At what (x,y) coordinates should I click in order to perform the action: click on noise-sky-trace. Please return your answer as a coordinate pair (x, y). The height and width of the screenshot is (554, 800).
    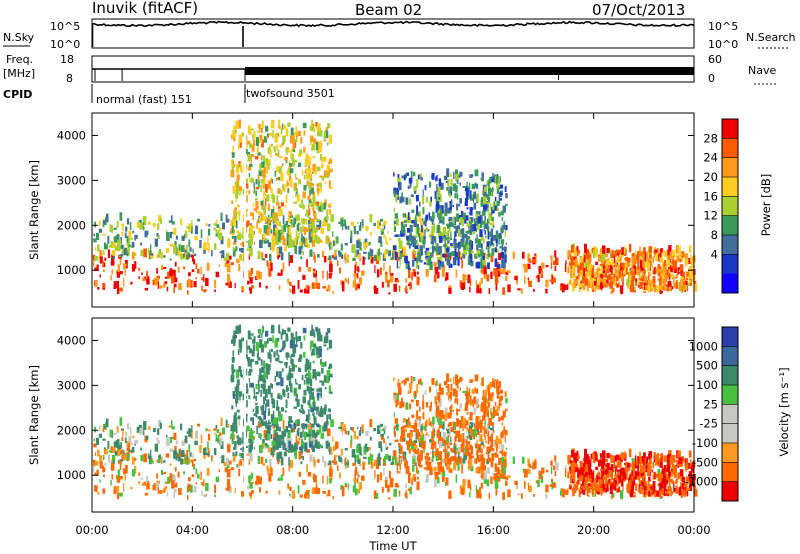
    Looking at the image, I should click on (393, 33).